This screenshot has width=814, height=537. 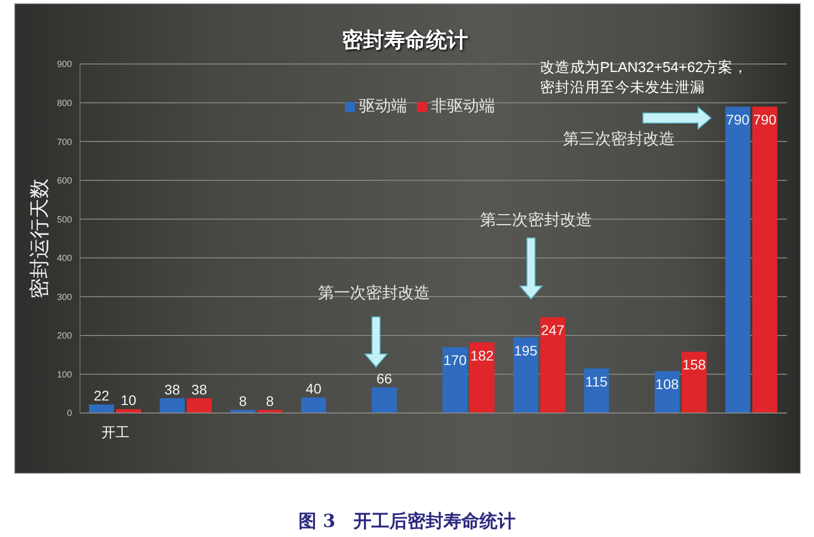 I want to click on annotation: 第三次密封改造, so click(x=619, y=139).